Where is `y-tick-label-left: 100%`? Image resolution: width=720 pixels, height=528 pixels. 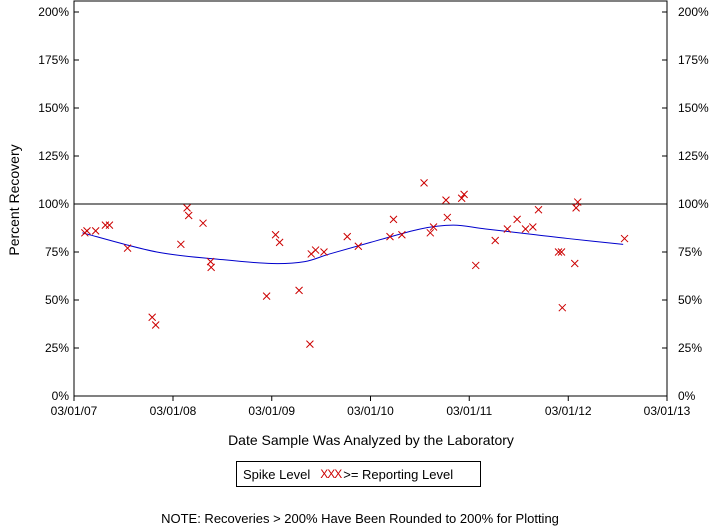
y-tick-label-left: 100% is located at coordinates (53, 204).